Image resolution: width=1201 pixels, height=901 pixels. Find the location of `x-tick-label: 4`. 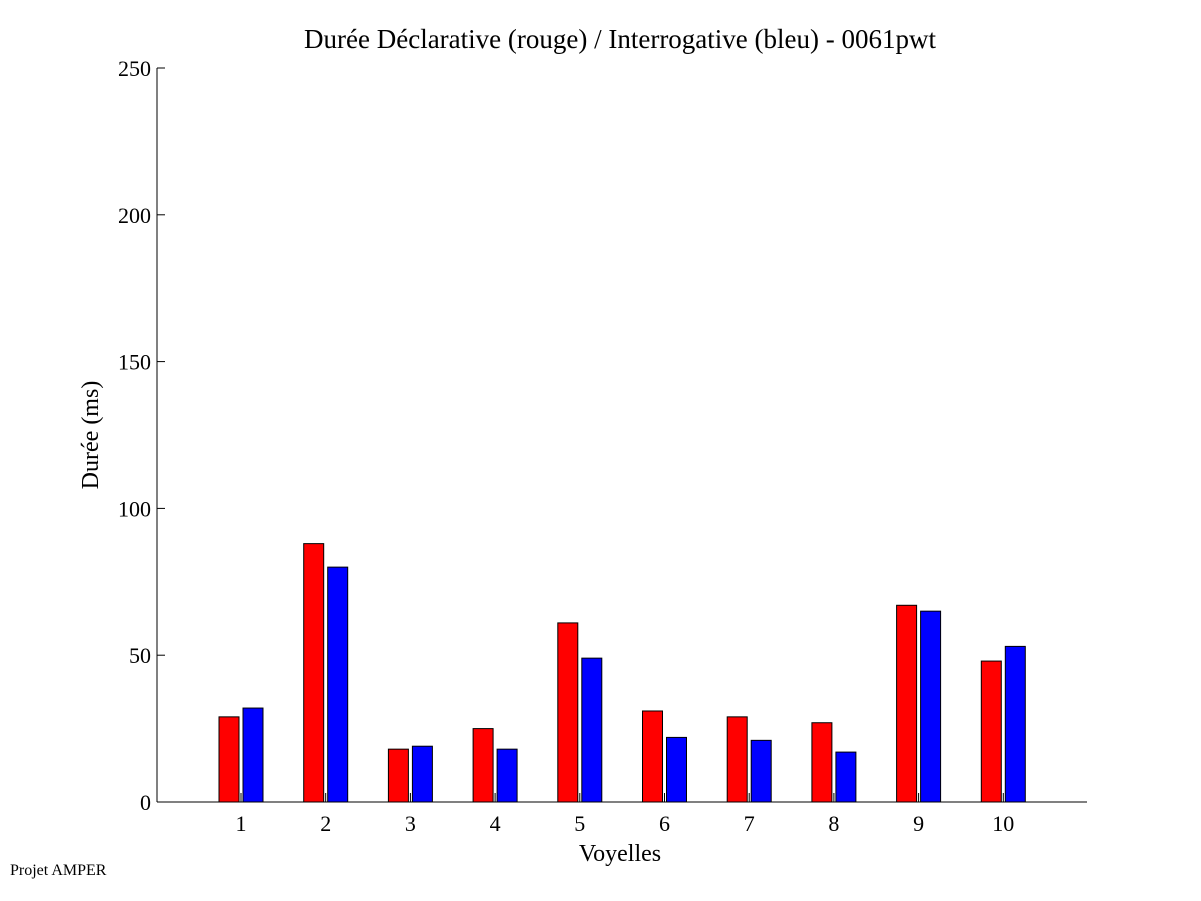

x-tick-label: 4 is located at coordinates (495, 823).